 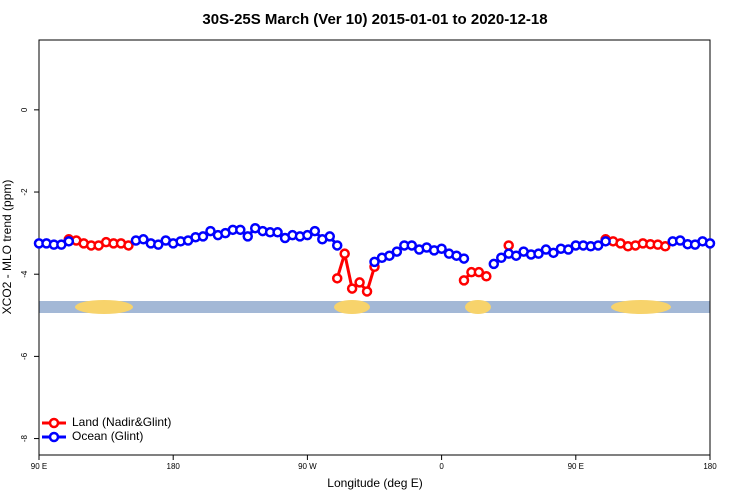 I want to click on y-axis-label: XCO2 - MLO trend (ppm), so click(x=7, y=247).